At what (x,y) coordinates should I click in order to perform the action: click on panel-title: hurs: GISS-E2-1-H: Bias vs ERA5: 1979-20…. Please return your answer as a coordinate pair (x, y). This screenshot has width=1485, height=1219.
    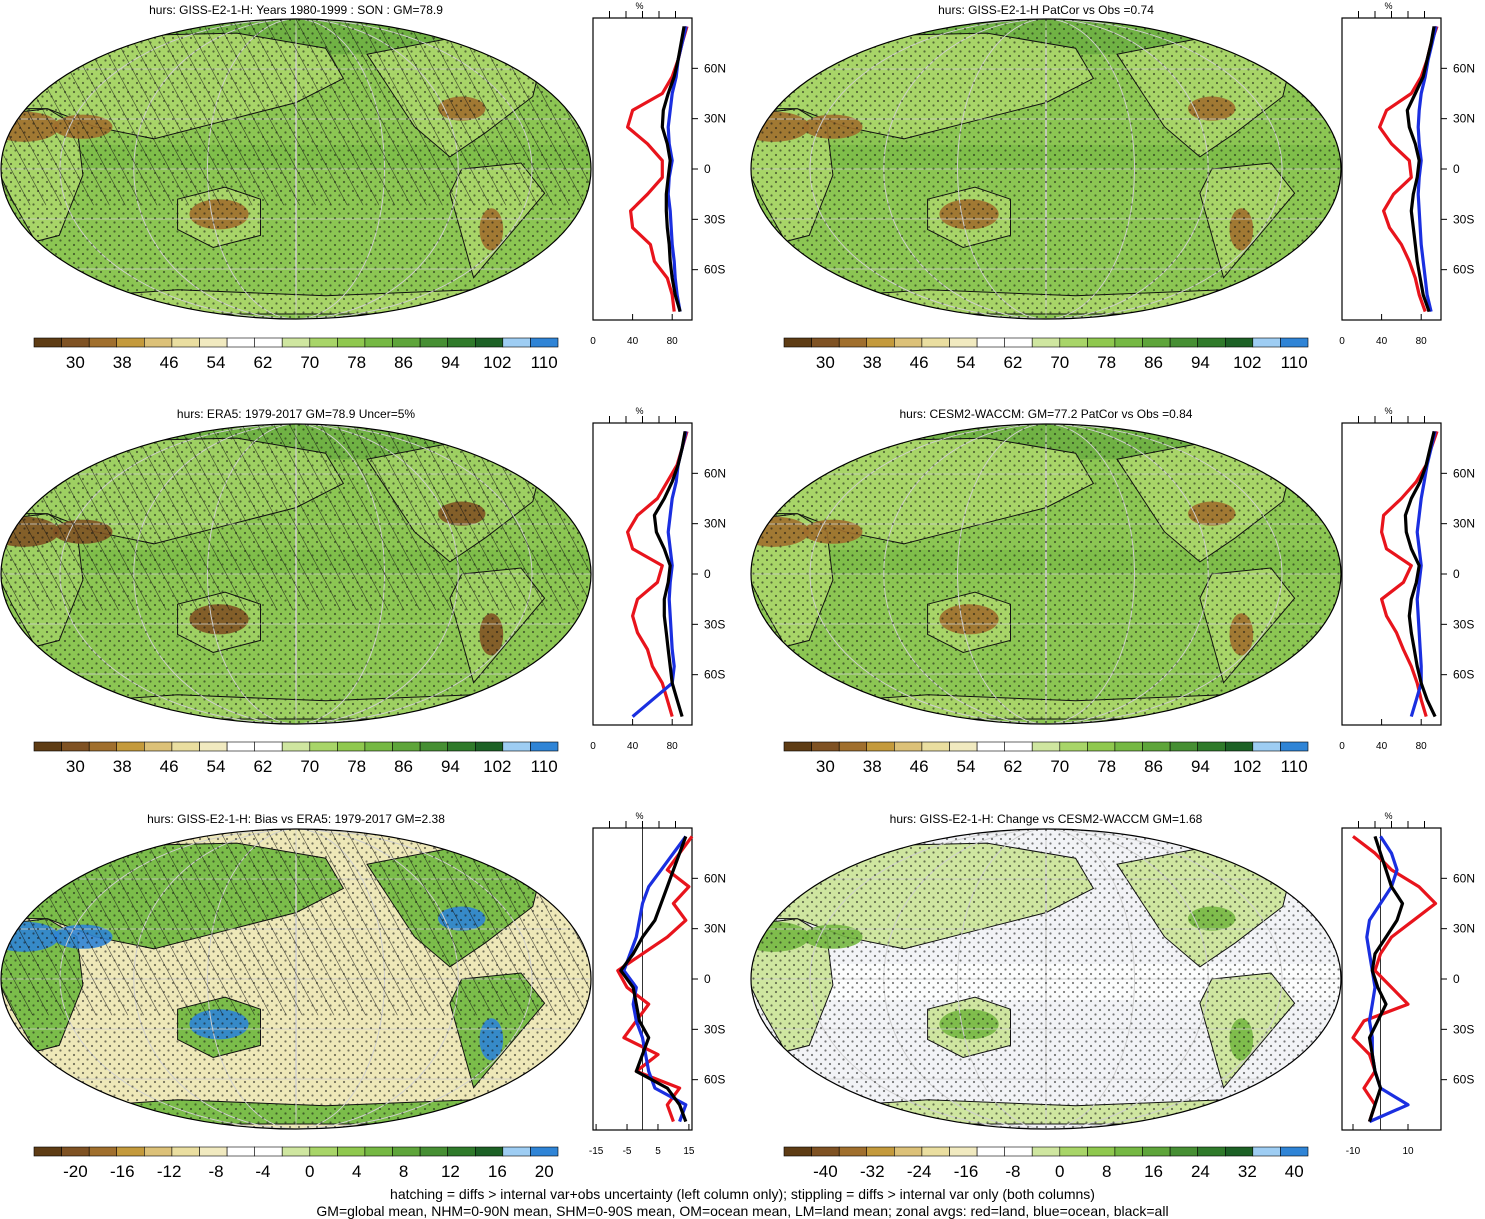
    Looking at the image, I should click on (296, 819).